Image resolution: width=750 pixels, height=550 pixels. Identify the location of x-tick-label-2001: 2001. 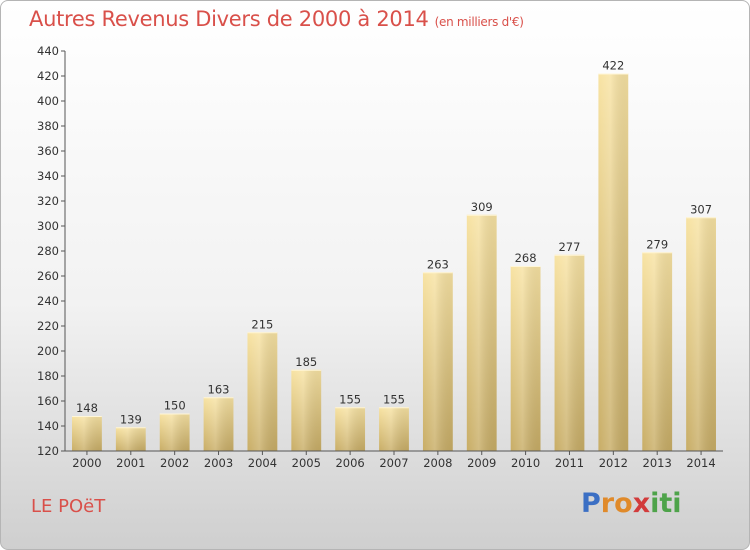
(130, 463).